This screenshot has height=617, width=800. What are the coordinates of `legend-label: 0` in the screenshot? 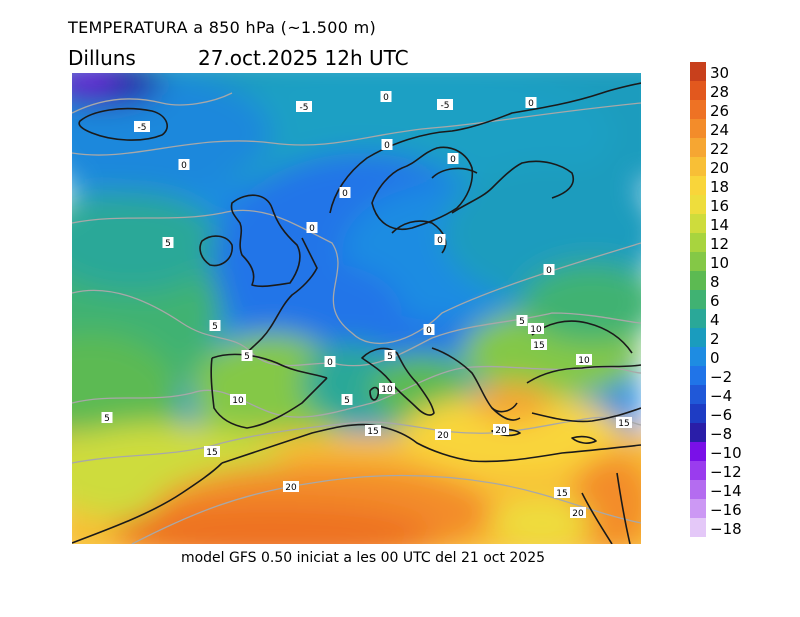 It's located at (715, 358).